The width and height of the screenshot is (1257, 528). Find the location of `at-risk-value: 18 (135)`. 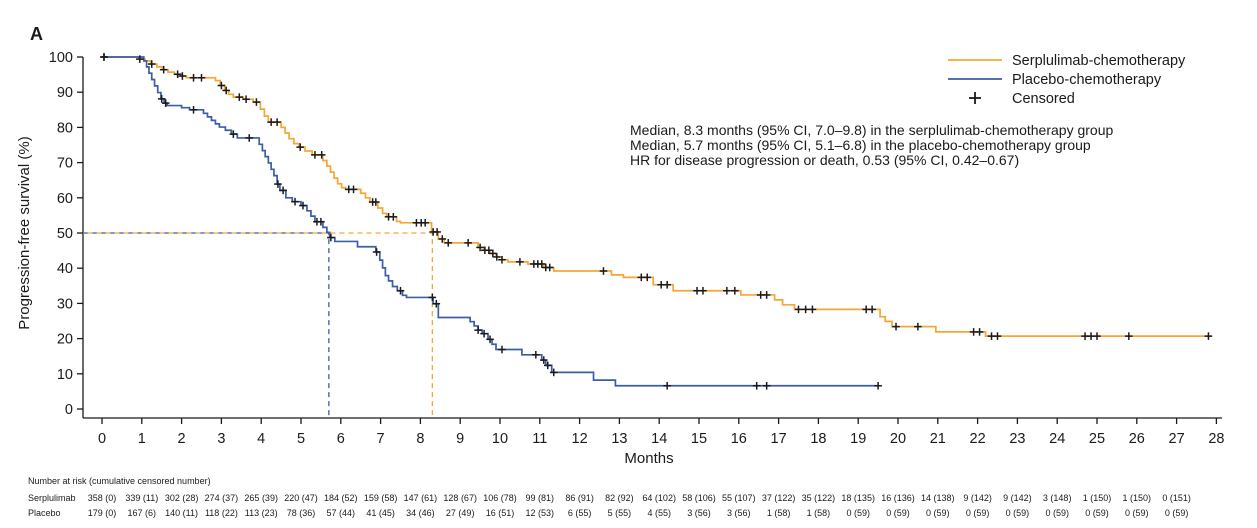

at-risk-value: 18 (135) is located at coordinates (858, 498).